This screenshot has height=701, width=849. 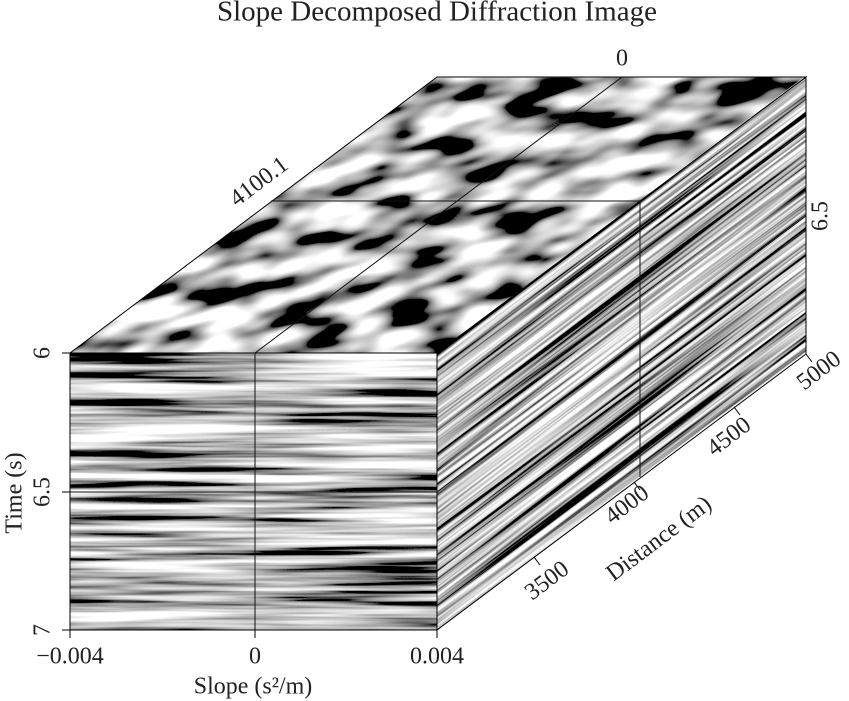 I want to click on z-tick-label: 3500, so click(x=547, y=581).